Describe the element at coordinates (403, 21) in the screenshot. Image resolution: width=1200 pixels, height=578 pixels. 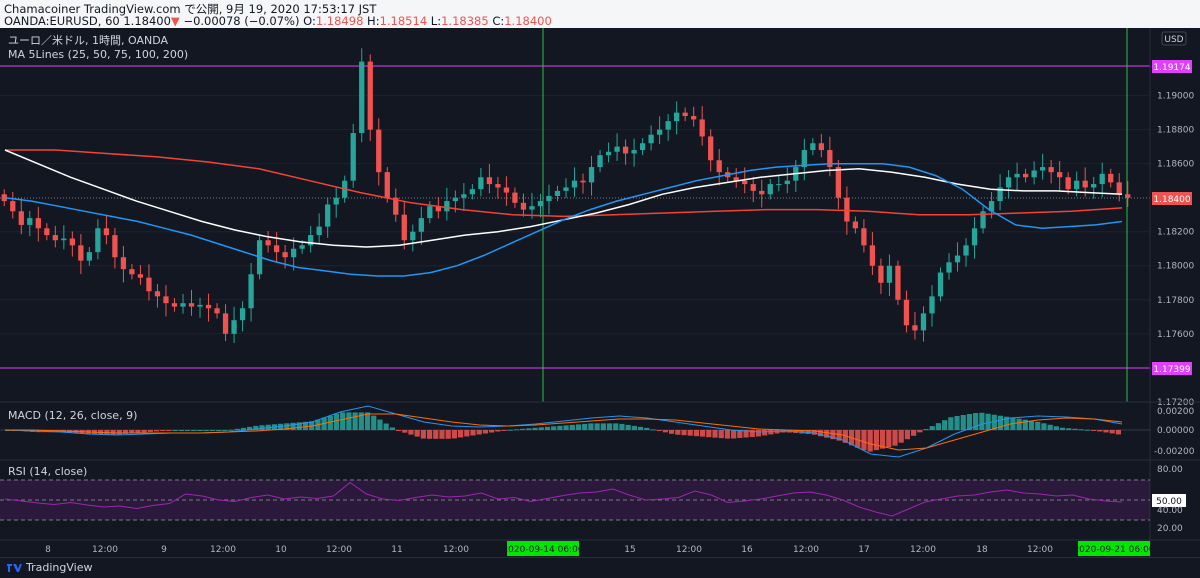
I see `high-value: 1.18514` at that location.